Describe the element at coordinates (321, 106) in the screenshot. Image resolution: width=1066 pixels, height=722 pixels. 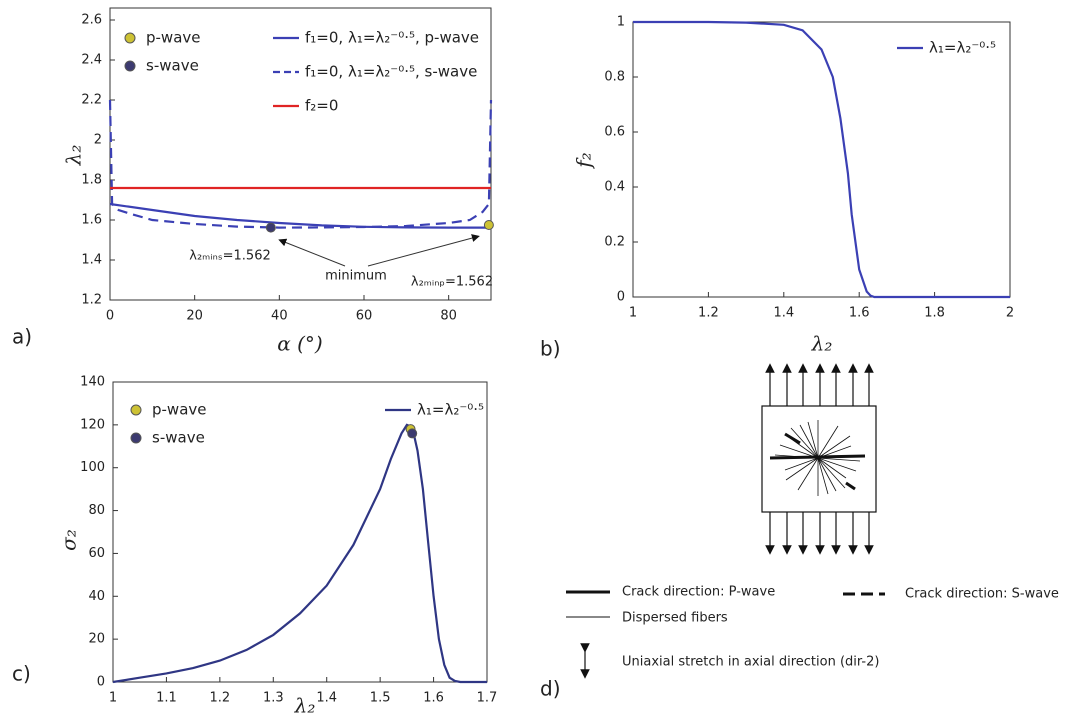
I see `legend-label: f₂=0` at that location.